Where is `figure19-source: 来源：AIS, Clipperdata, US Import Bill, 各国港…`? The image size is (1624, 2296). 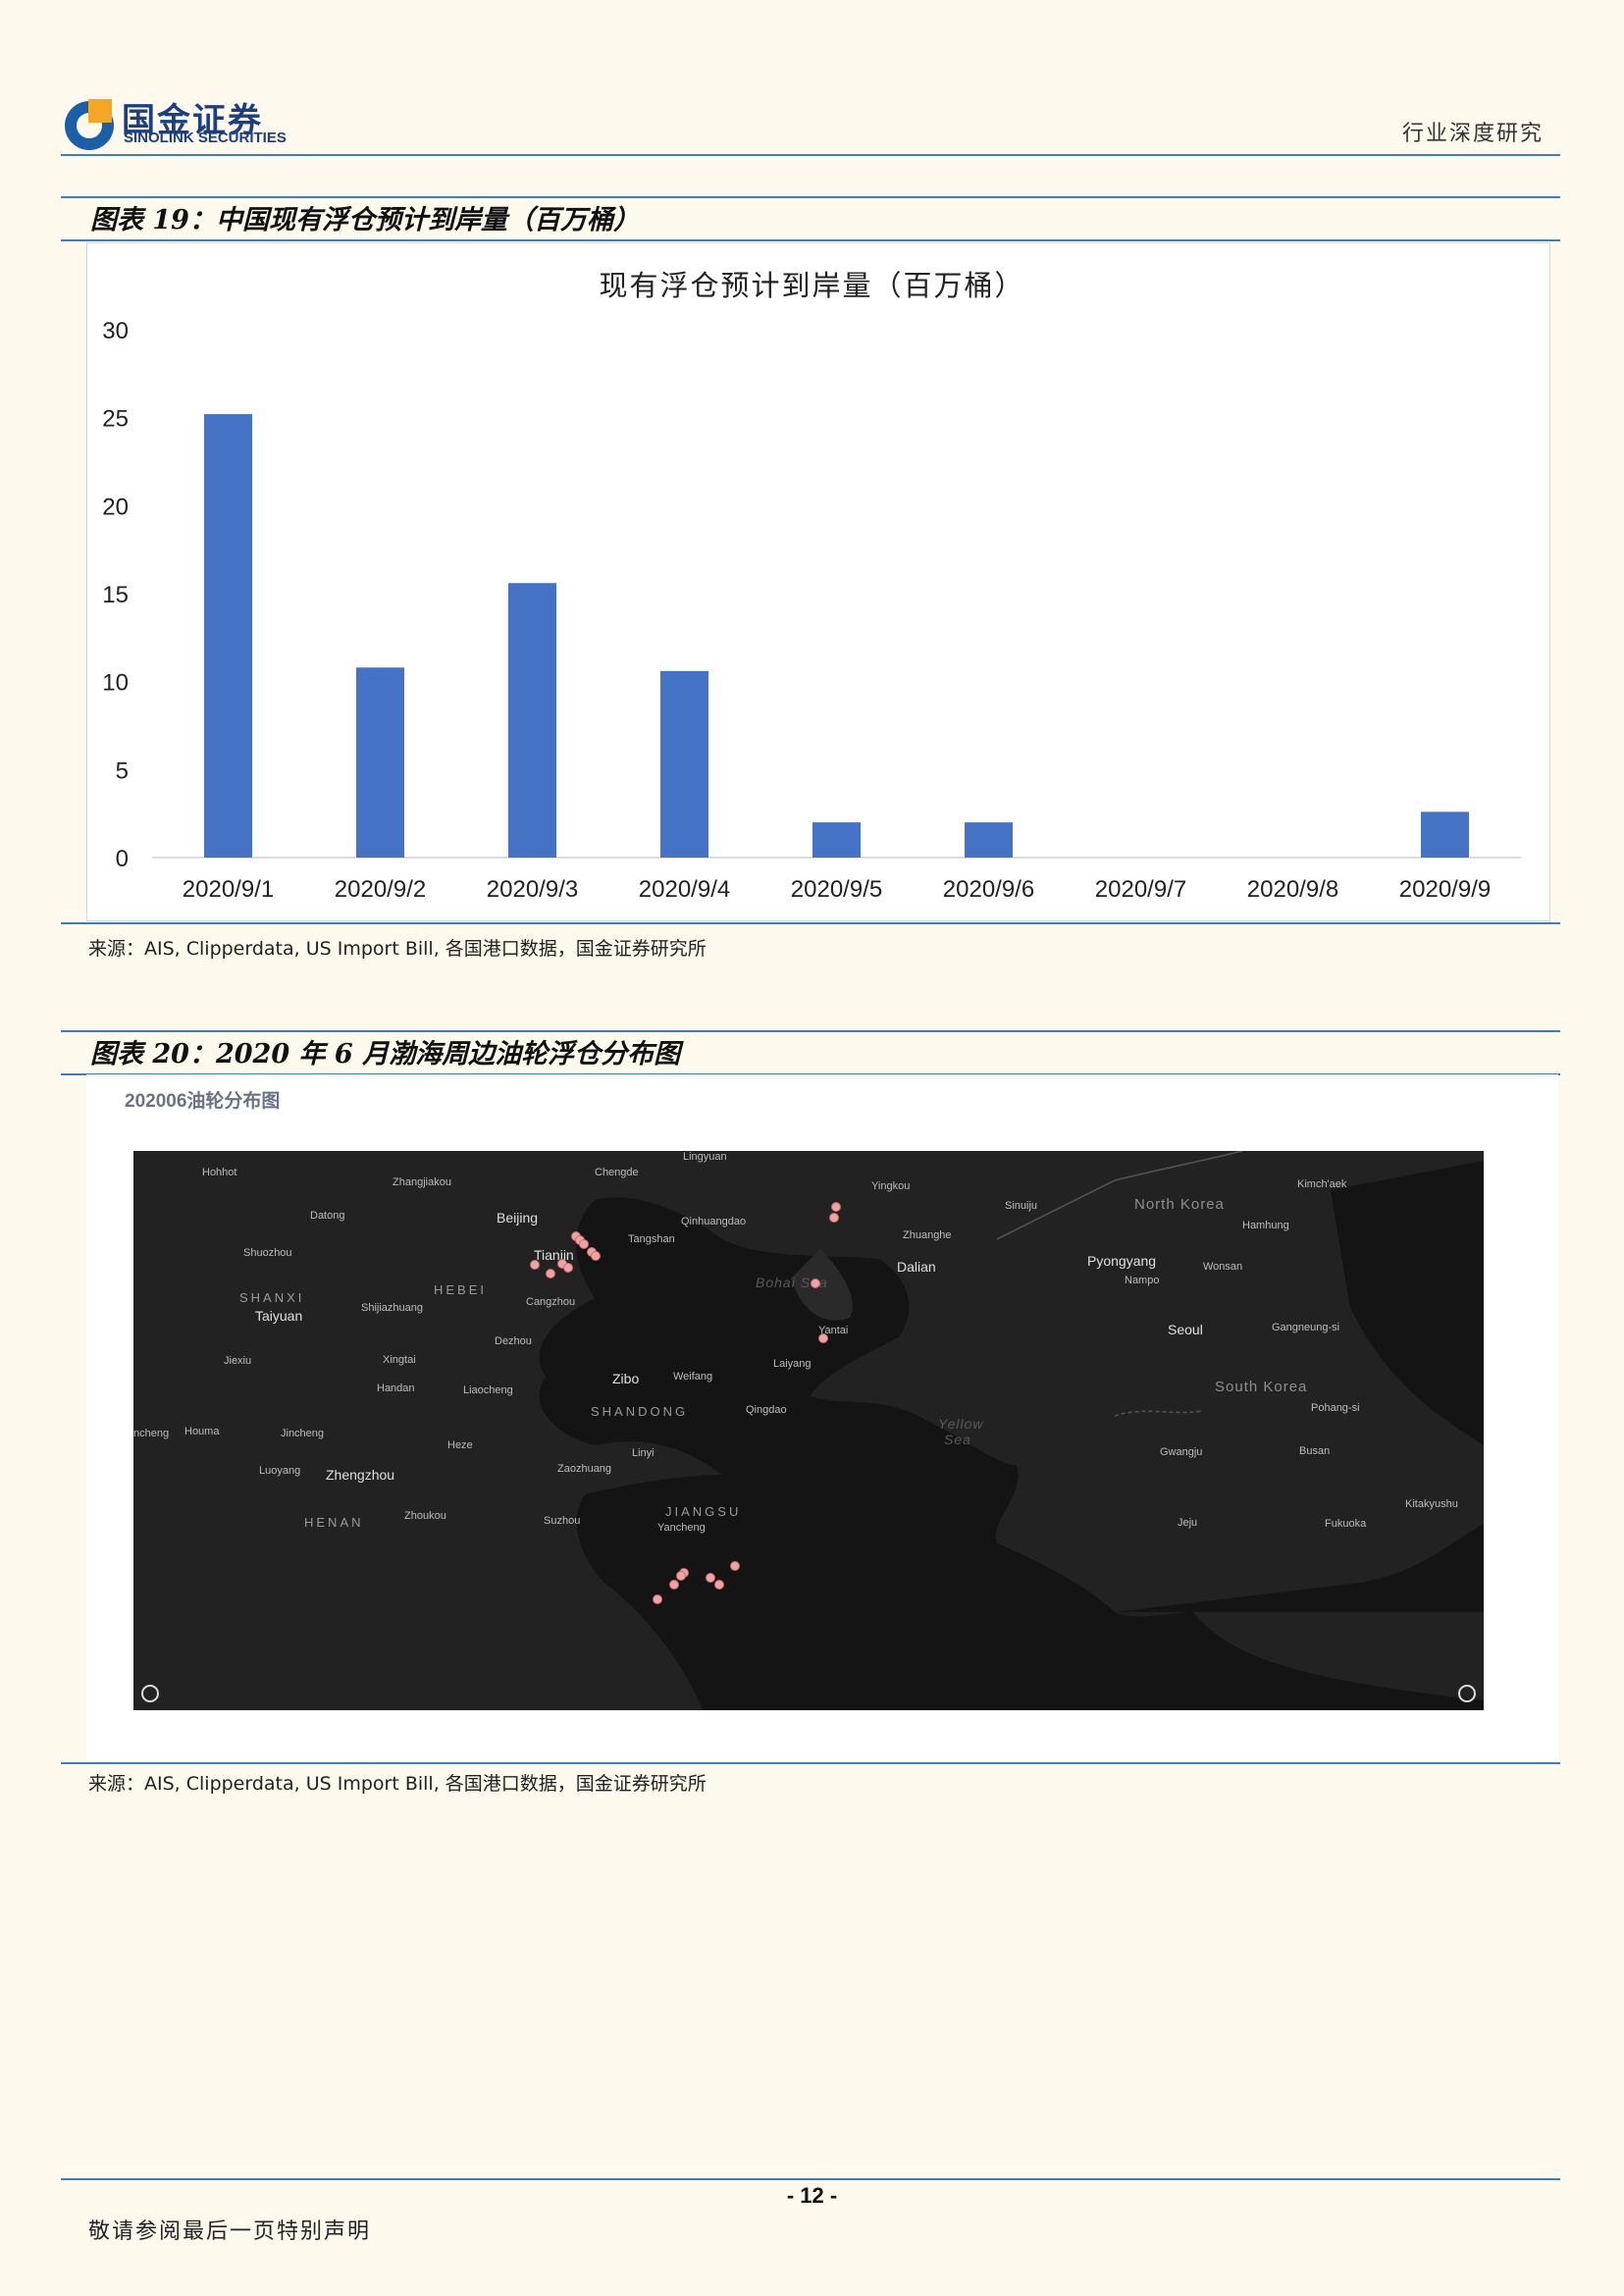
figure19-source: 来源：AIS, Clipperdata, US Import Bill, 各国港… is located at coordinates (397, 949).